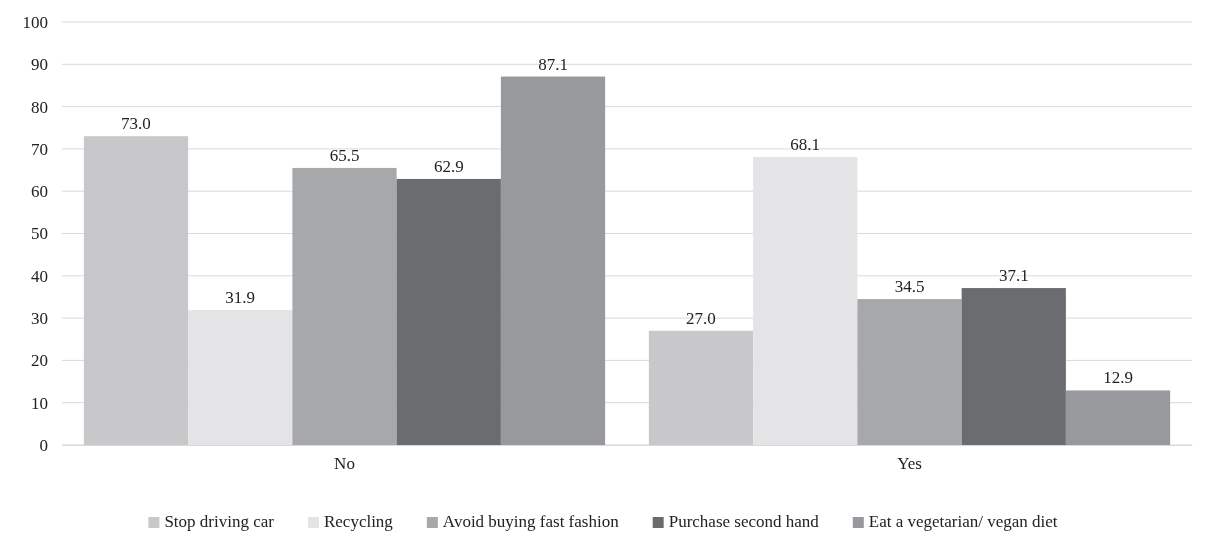 The width and height of the screenshot is (1206, 538). What do you see at coordinates (1013, 276) in the screenshot?
I see `text: 37.1` at bounding box center [1013, 276].